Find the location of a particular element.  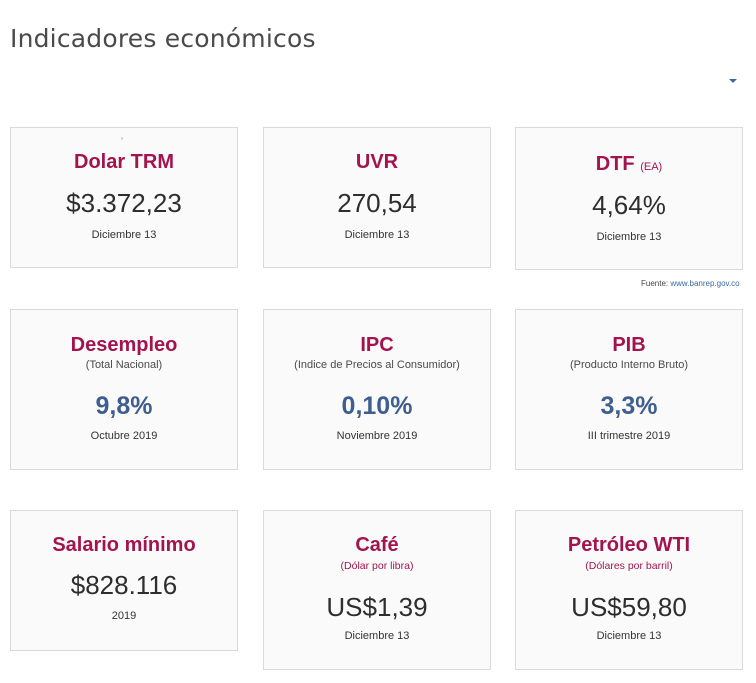

source-link: www.banrep.gov.co is located at coordinates (705, 283).